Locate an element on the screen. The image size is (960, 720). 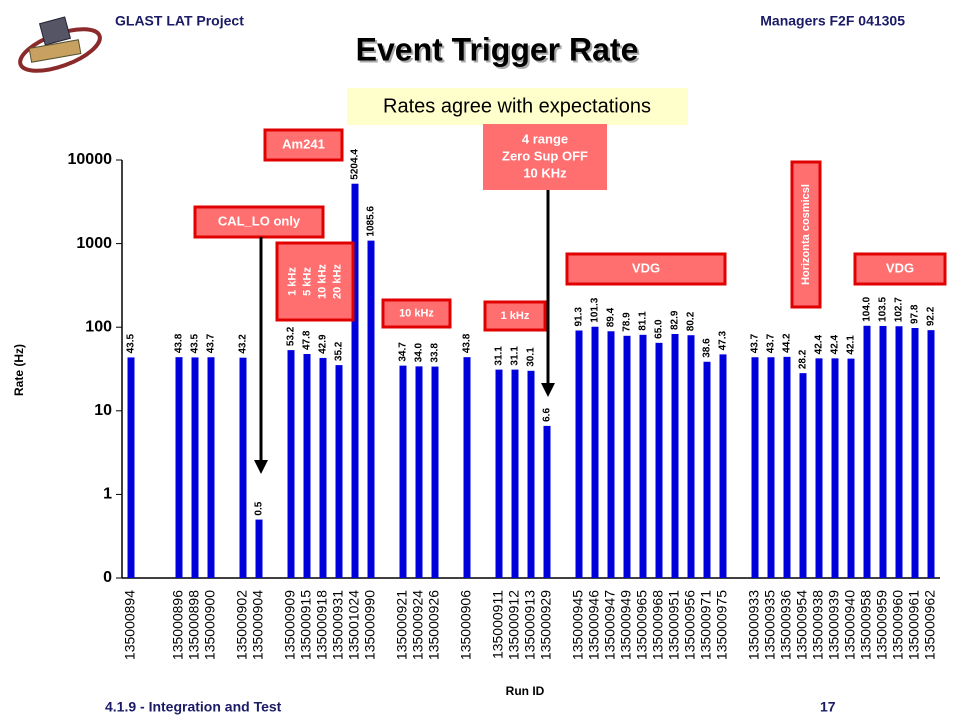
value-label: 34.0 is located at coordinates (419, 352).